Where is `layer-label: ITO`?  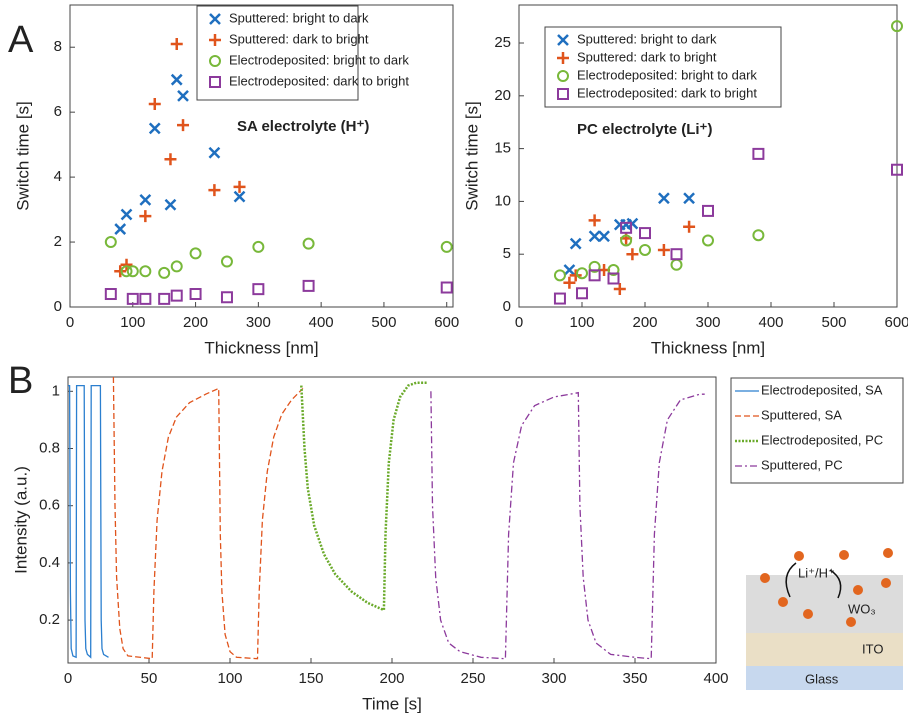
layer-label: ITO is located at coordinates (872, 648).